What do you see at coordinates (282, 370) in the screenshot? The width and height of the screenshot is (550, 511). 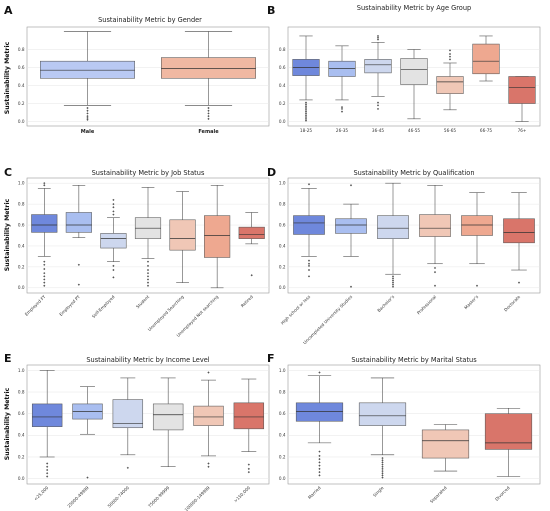 I see `y-tick-label: 1.0` at bounding box center [282, 370].